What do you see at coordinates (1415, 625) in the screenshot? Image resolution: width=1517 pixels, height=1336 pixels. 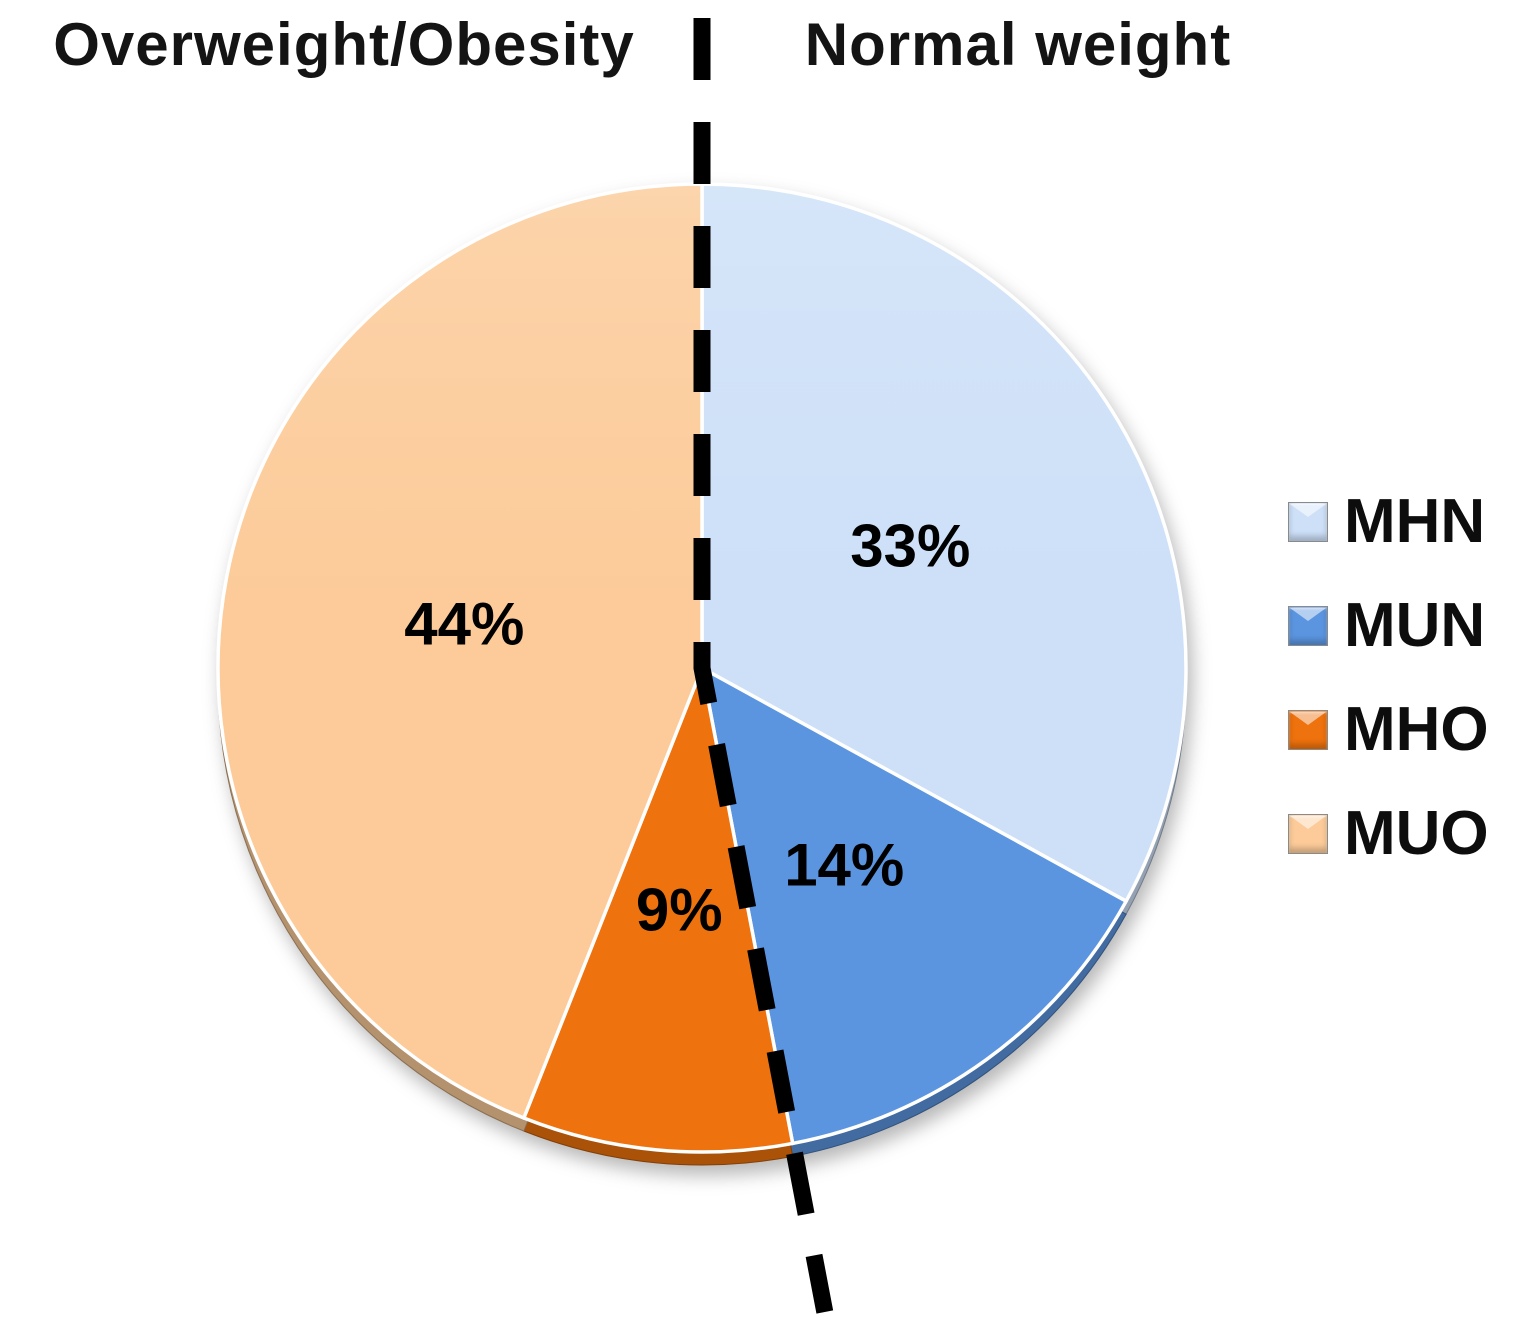 I see `legend-label-mun: MUN` at bounding box center [1415, 625].